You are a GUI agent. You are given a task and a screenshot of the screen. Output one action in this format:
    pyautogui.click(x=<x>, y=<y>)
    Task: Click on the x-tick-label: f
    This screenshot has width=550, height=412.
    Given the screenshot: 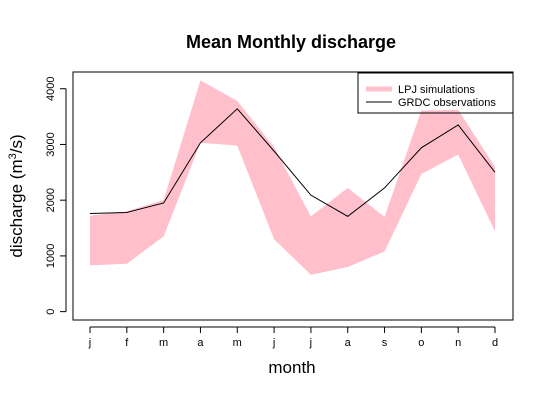 What is the action you would take?
    pyautogui.click(x=127, y=343)
    